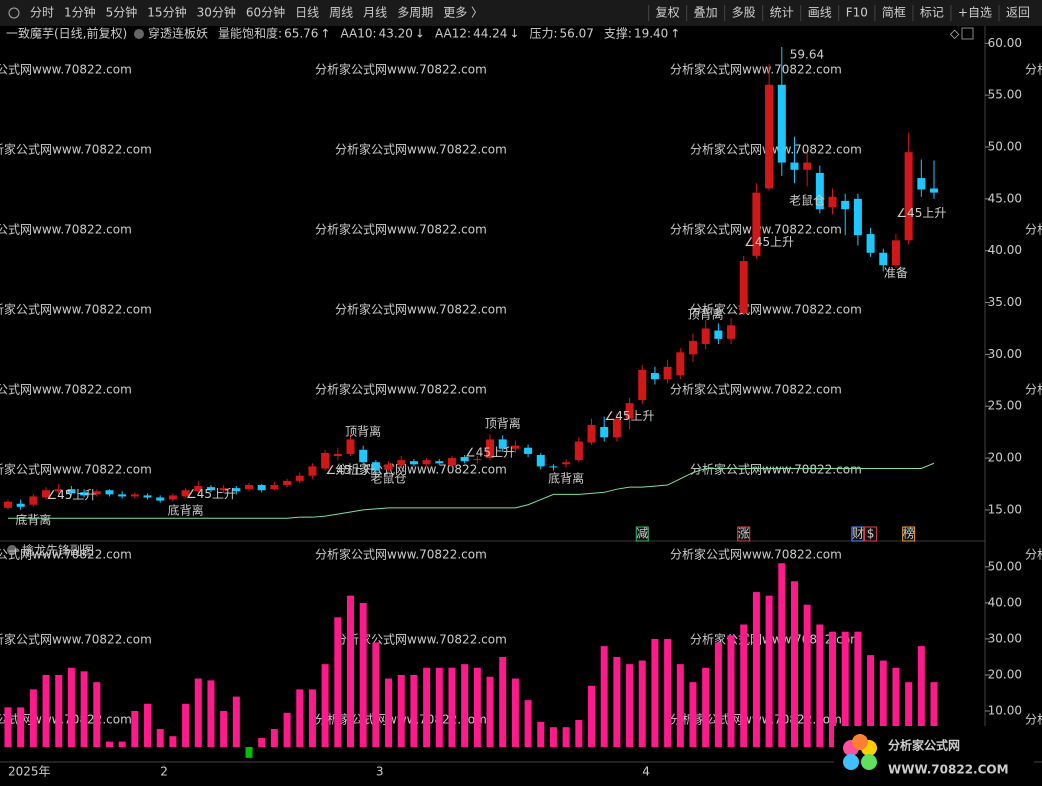 This screenshot has height=786, width=1042. What do you see at coordinates (932, 13) in the screenshot?
I see `tool-button: 标记` at bounding box center [932, 13].